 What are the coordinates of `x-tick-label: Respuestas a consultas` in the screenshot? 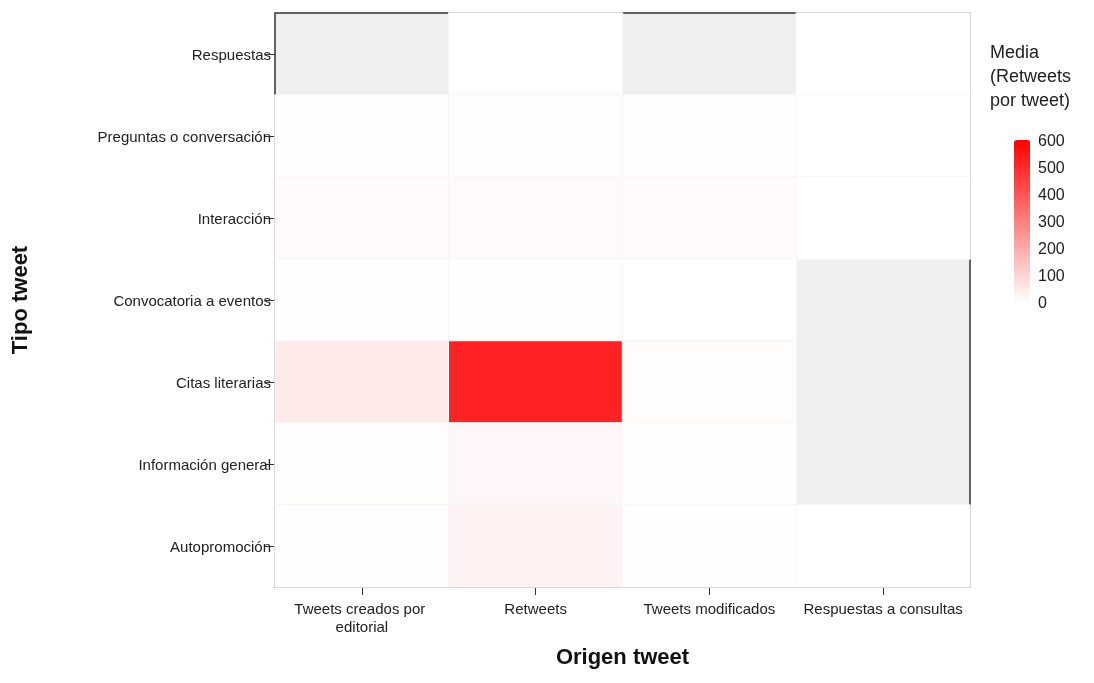 It's located at (883, 608).